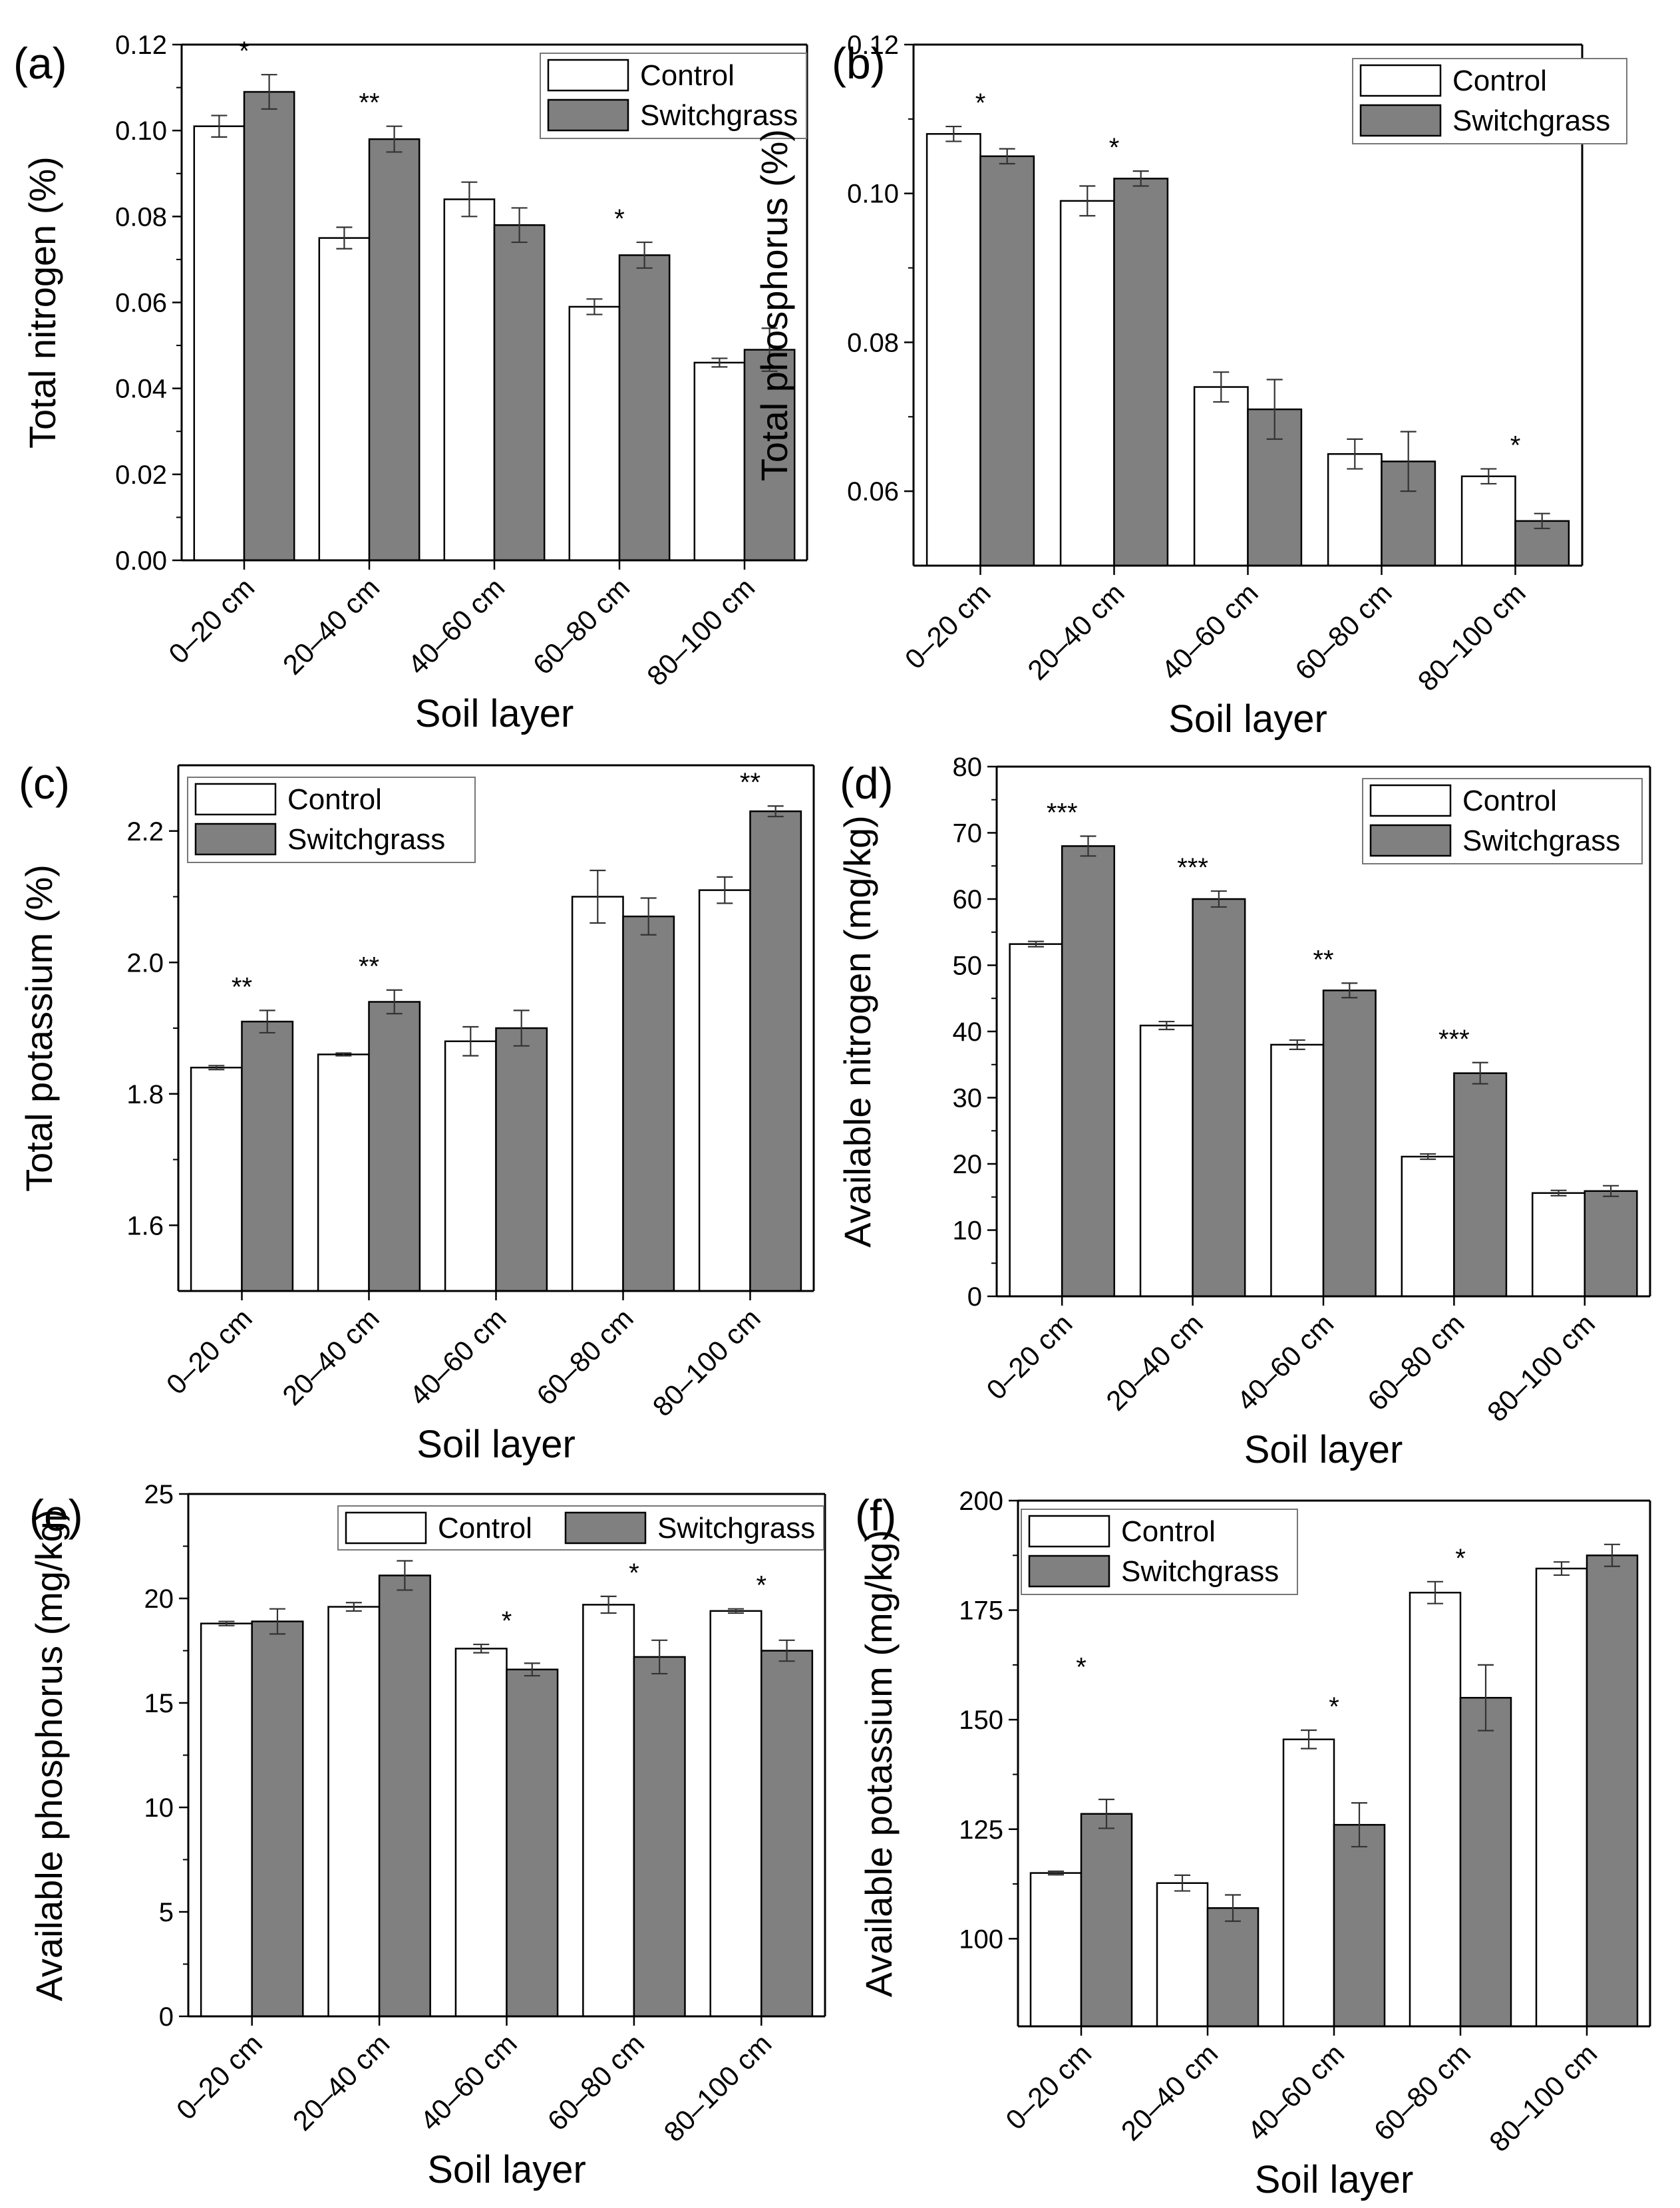  Describe the element at coordinates (145, 963) in the screenshot. I see `y-tick-label: 2.0` at that location.